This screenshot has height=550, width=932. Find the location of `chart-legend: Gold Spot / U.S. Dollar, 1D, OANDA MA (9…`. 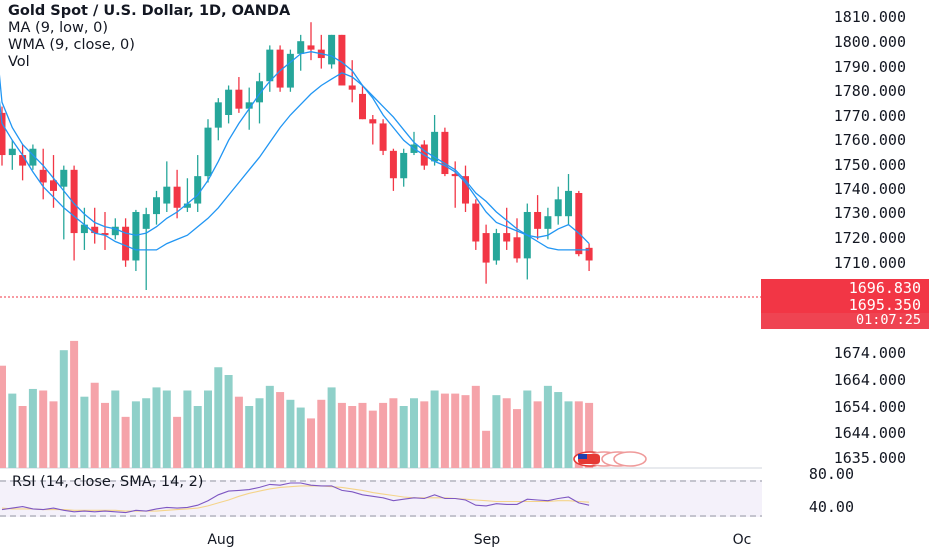

chart-legend: Gold Spot / U.S. Dollar, 1D, OANDA MA (9… is located at coordinates (149, 37).